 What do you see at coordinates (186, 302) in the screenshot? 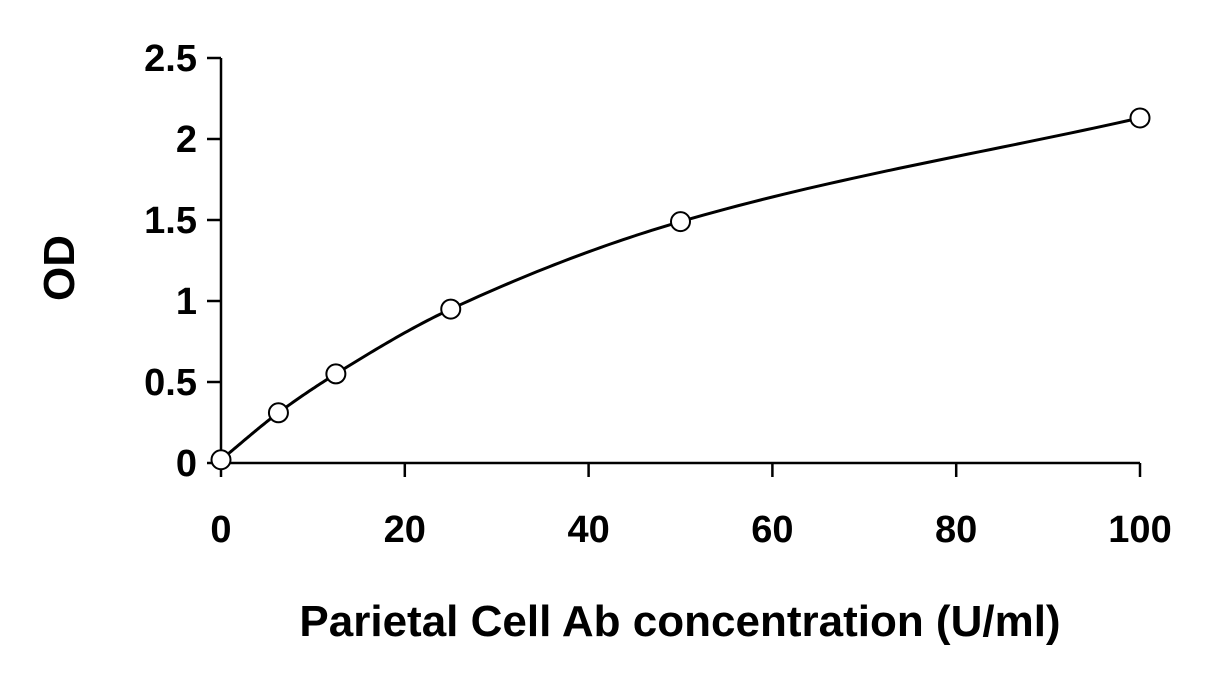
I see `y-tick-label: 1` at bounding box center [186, 302].